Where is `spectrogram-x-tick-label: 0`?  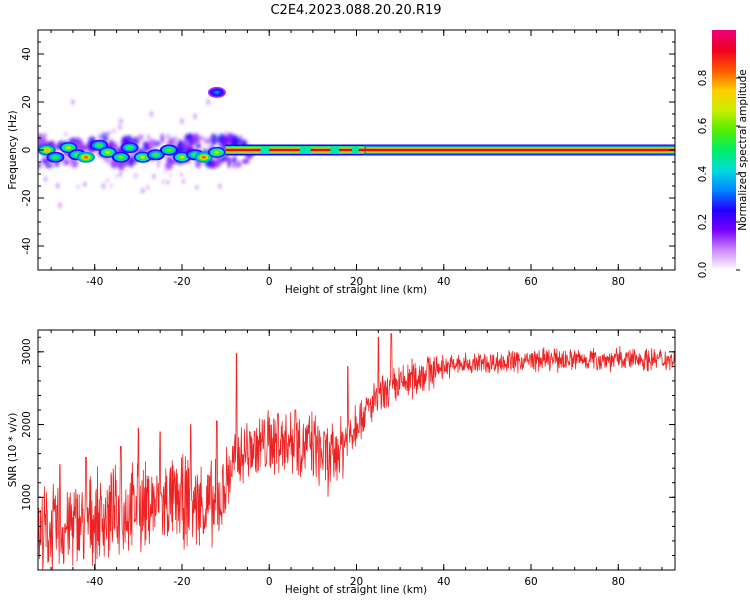
spectrogram-x-tick-label: 0 is located at coordinates (269, 282).